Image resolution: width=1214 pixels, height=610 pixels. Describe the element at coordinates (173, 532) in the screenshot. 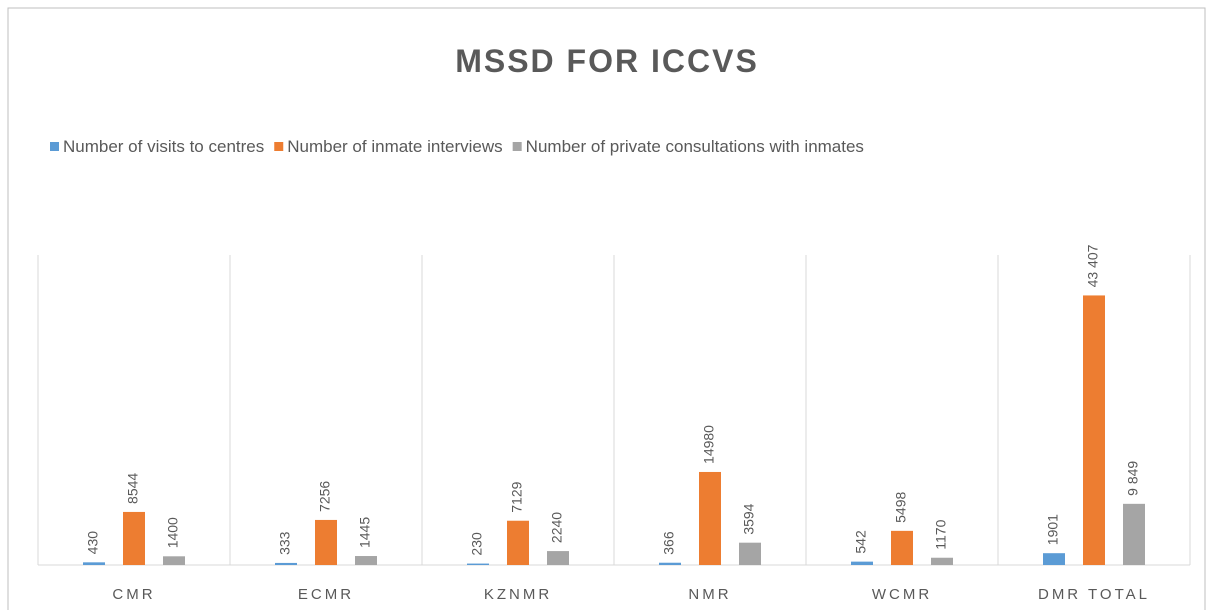

I see `value-label: 1400` at that location.